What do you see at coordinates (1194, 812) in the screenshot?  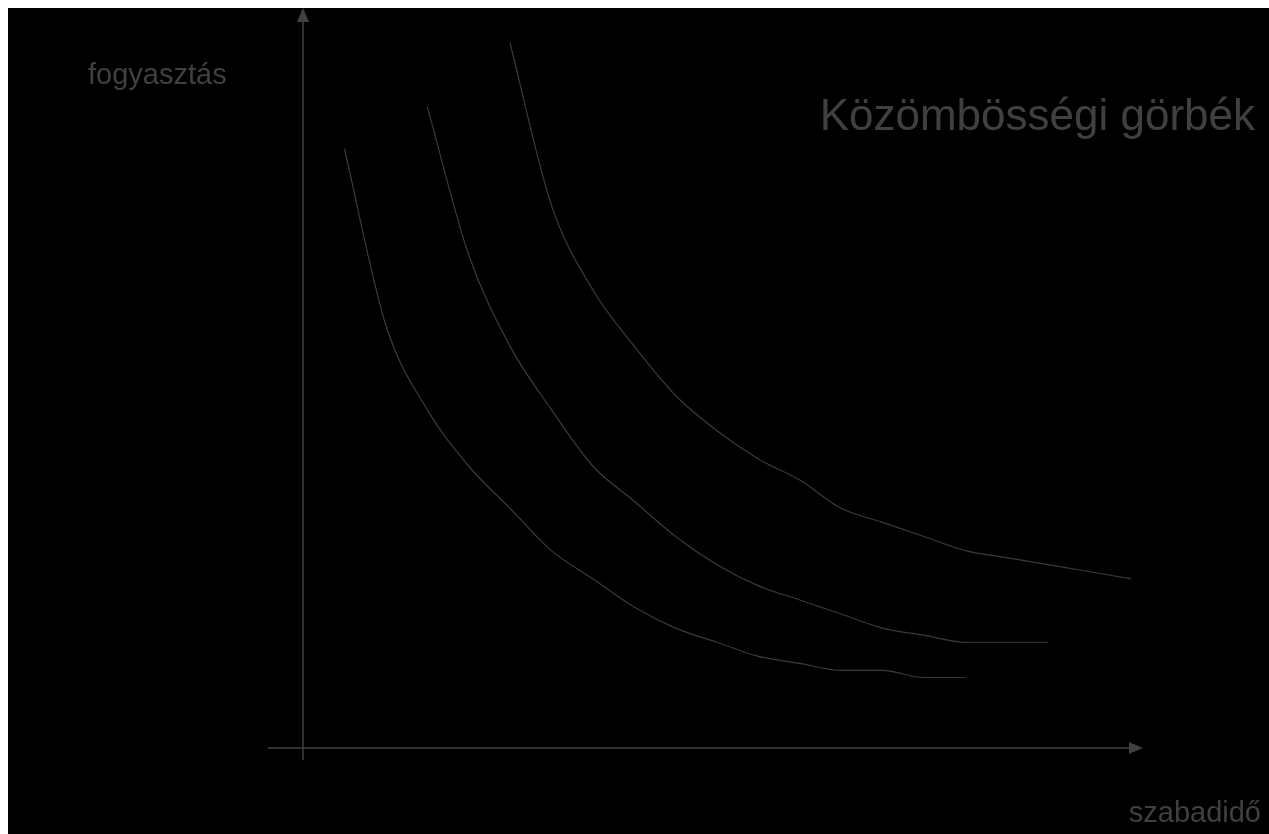 I see `x-axis-title: szabadidő` at bounding box center [1194, 812].